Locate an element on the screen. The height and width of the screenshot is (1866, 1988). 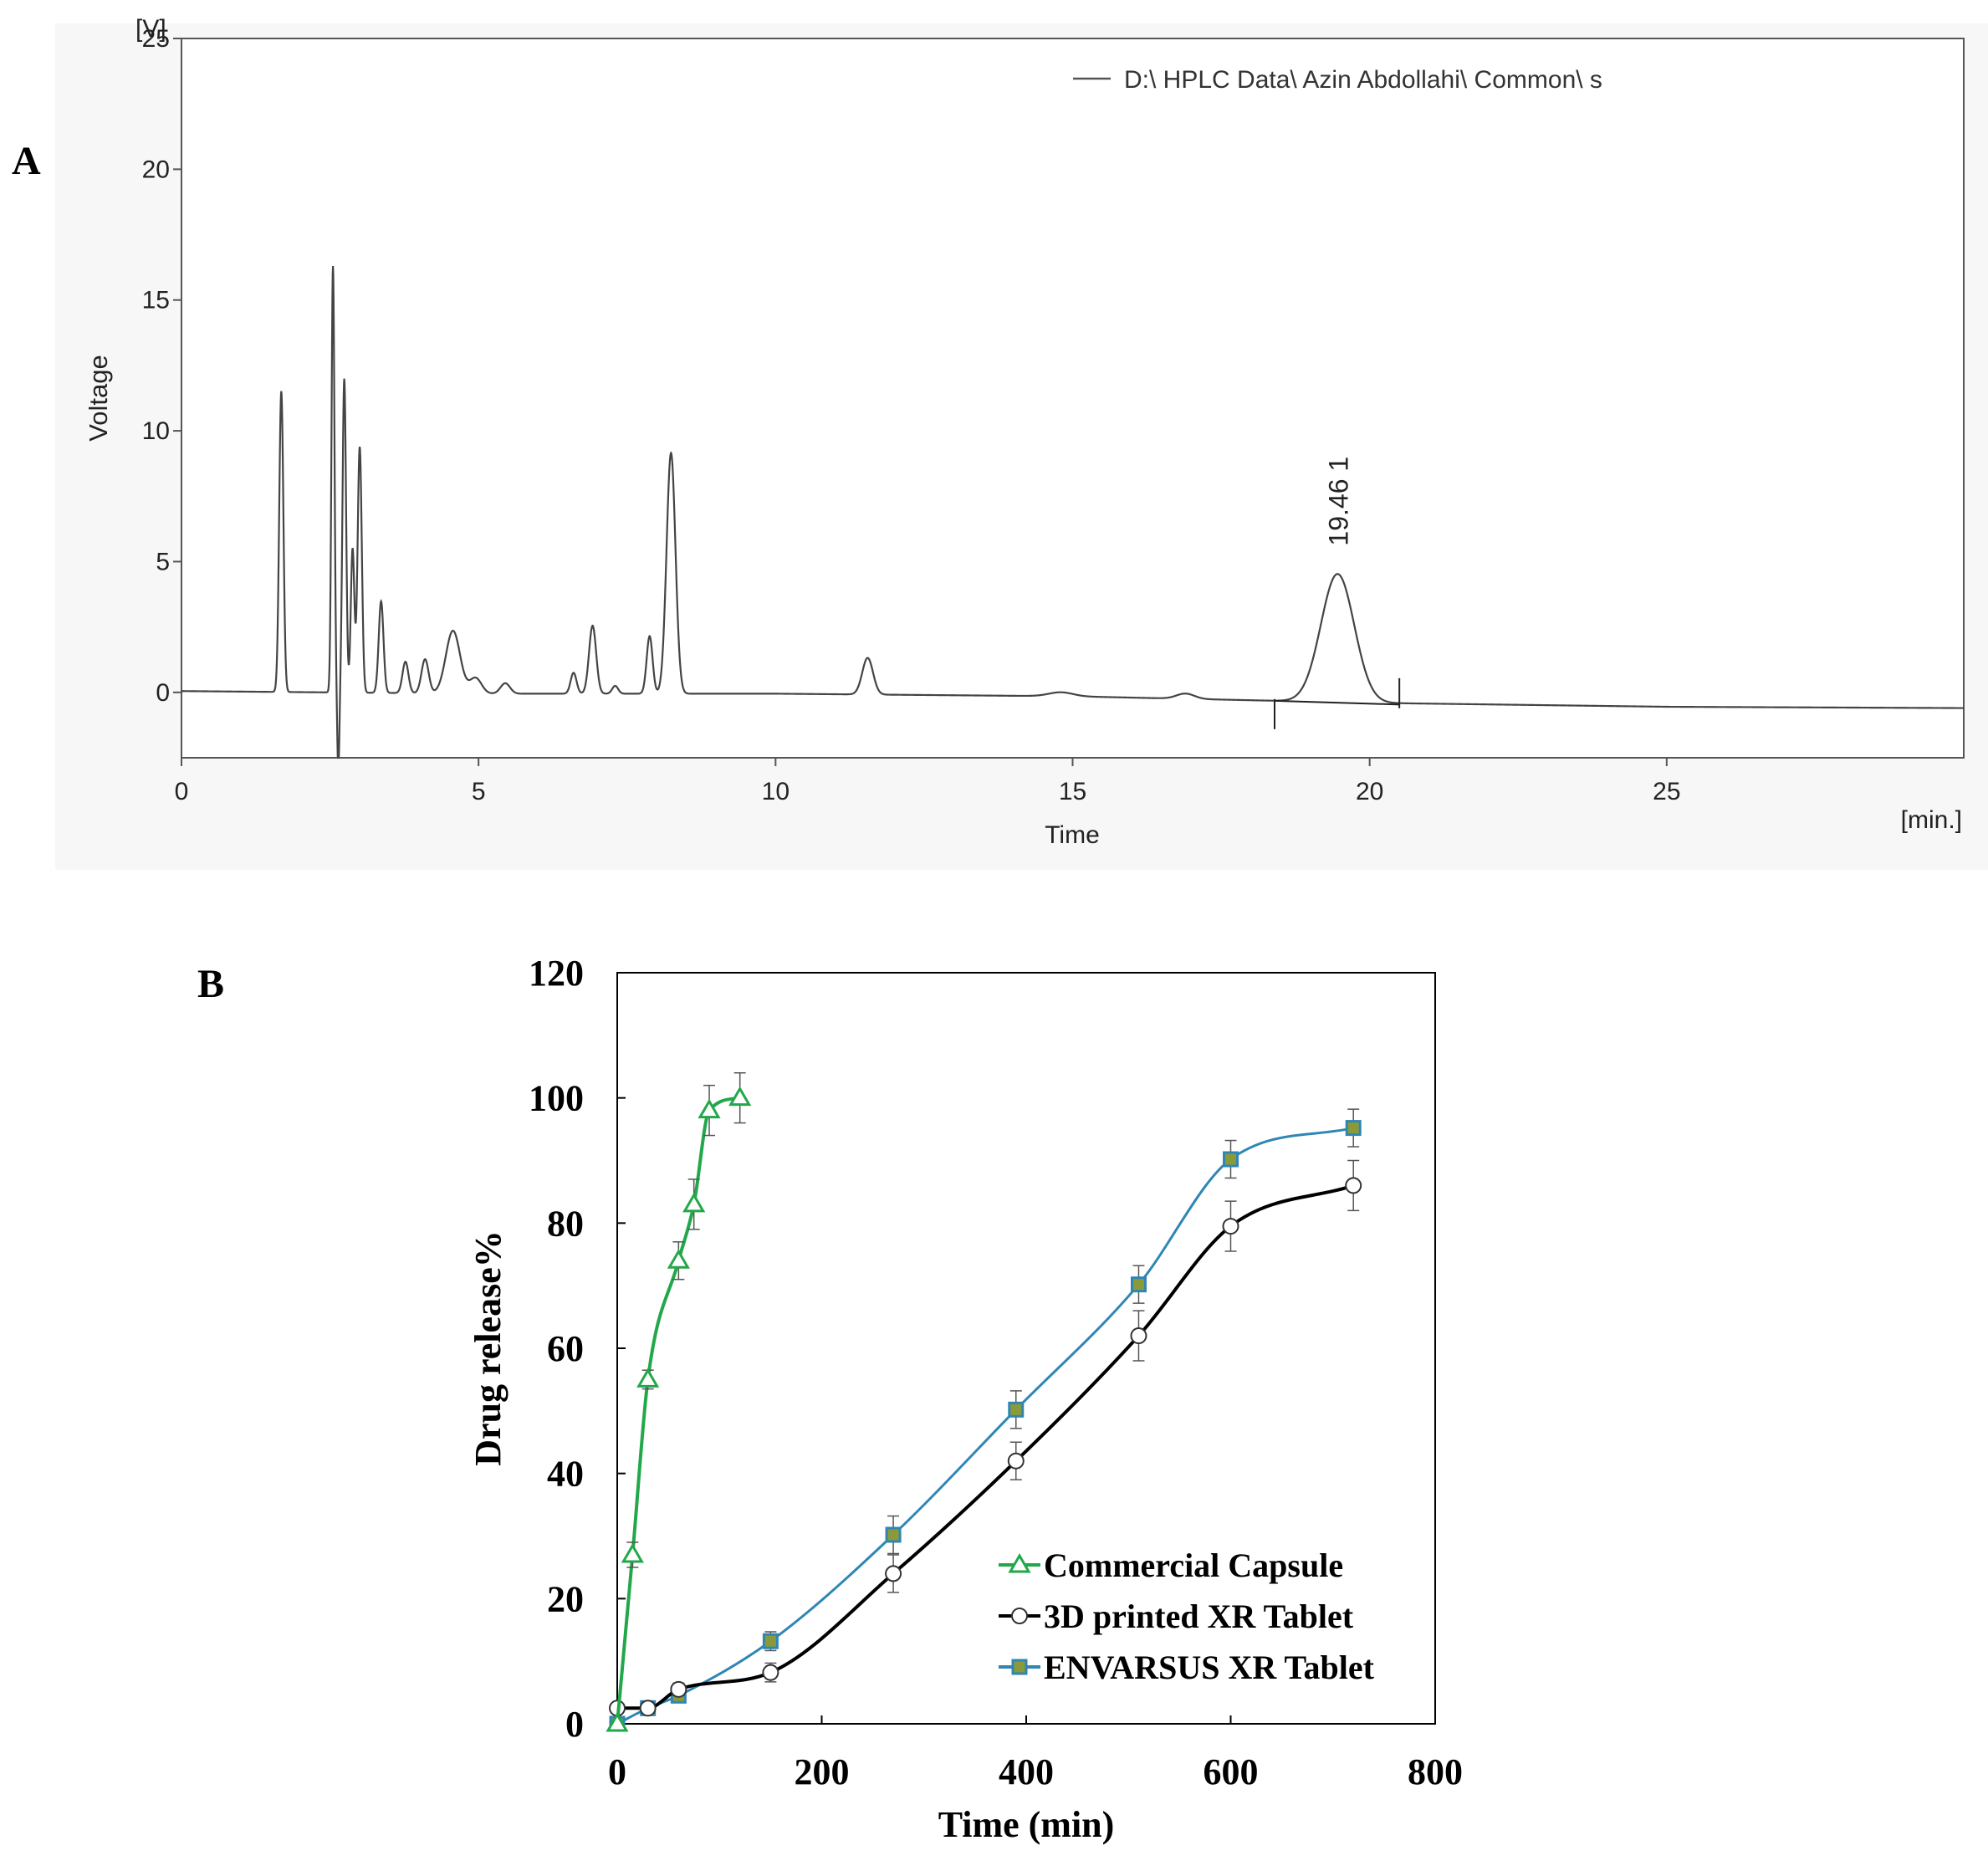
dissolution-y-tick-label: 40 is located at coordinates (565, 1474).